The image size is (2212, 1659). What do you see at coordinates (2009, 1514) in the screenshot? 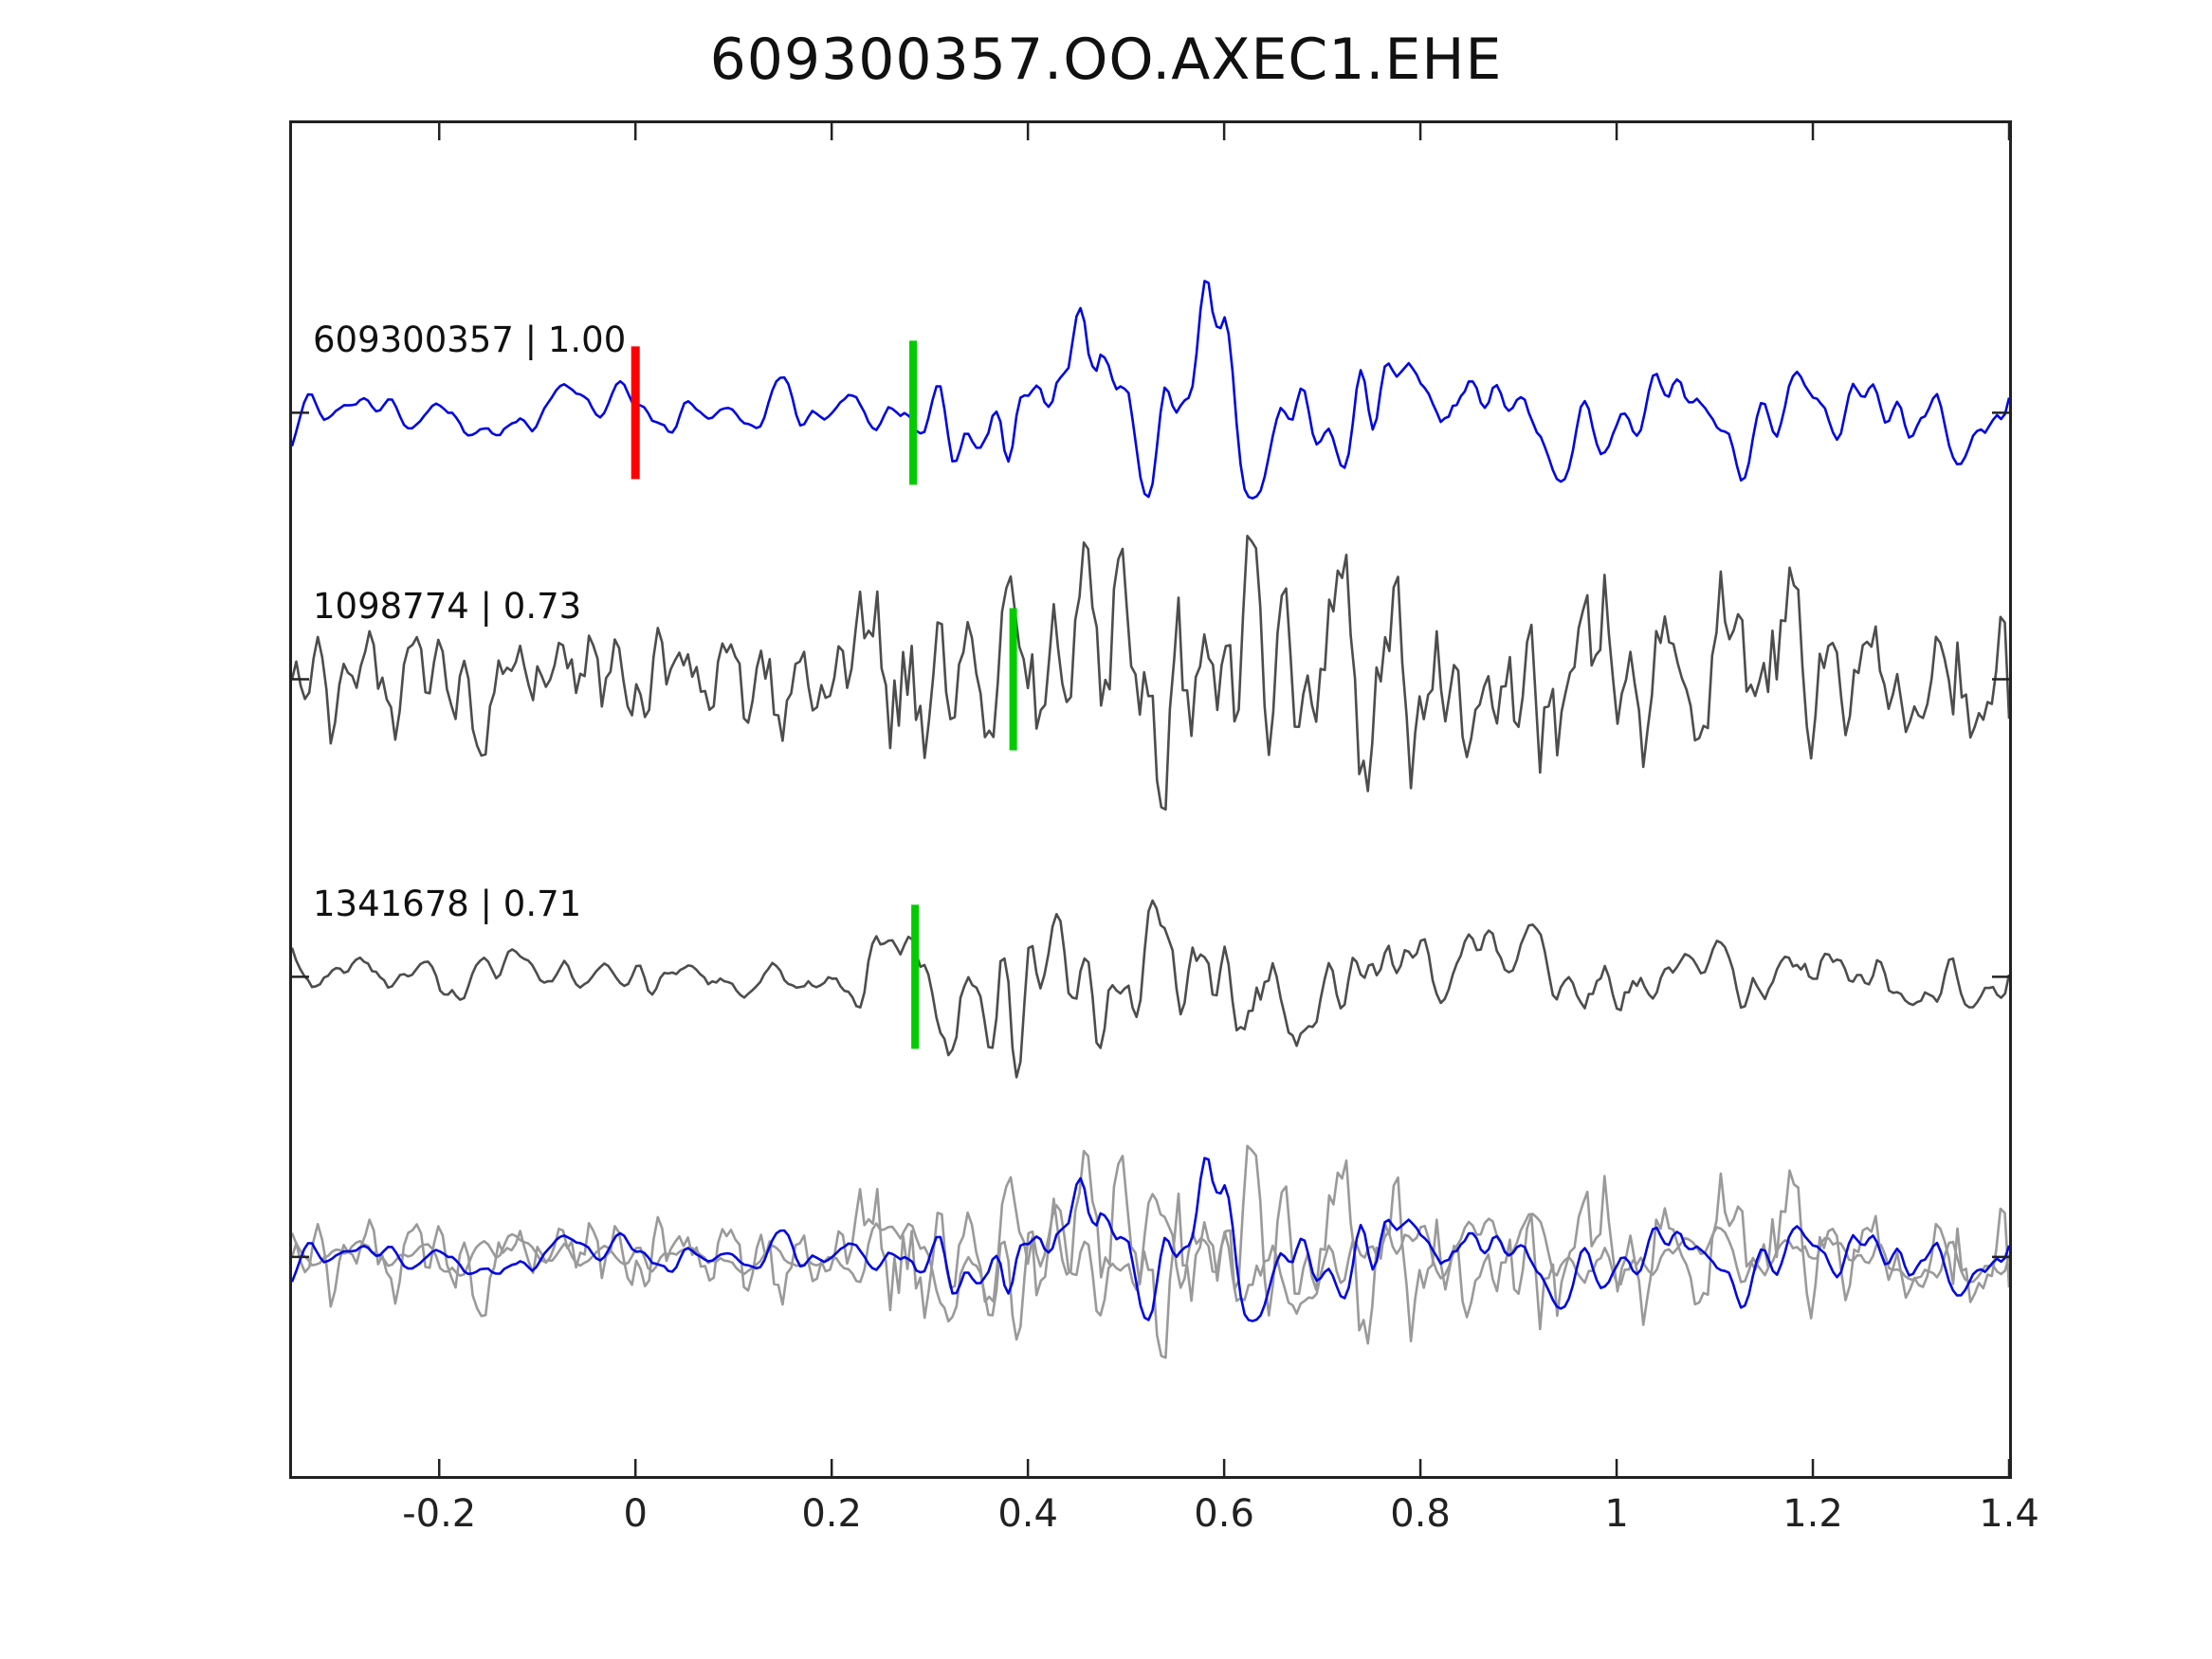
I see `x-tick-label: 1.4` at bounding box center [2009, 1514].